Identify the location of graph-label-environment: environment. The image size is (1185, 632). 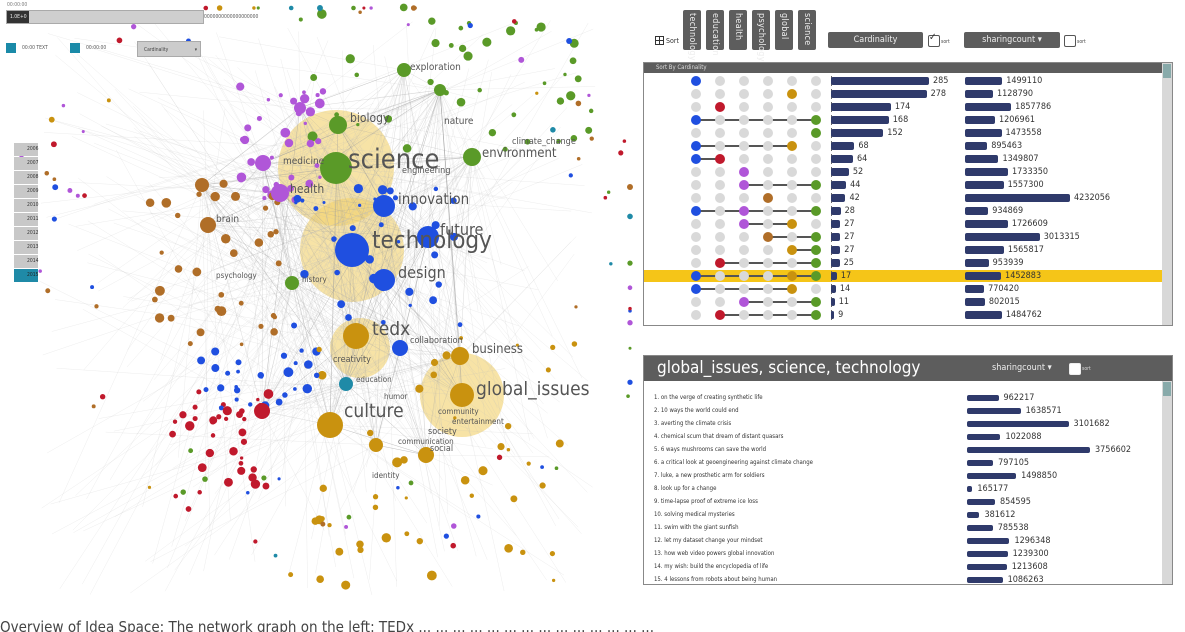
(519, 153).